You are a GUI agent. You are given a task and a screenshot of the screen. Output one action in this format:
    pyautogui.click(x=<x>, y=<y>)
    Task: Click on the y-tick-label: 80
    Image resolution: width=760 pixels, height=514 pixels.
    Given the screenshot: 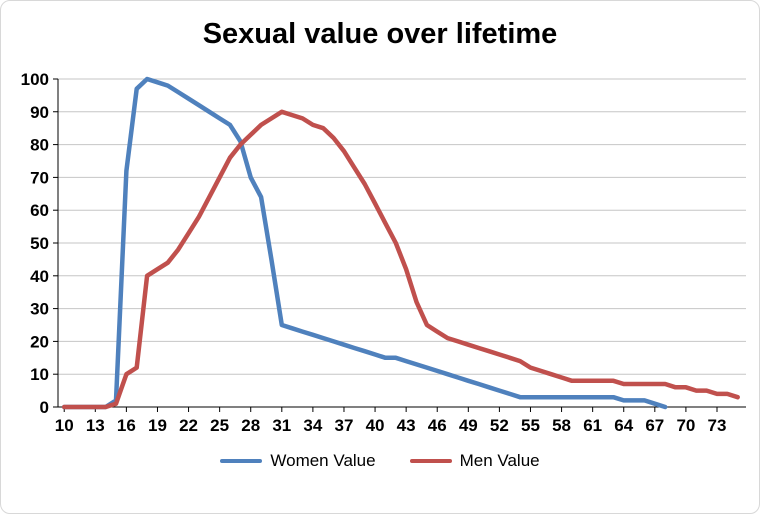 What is the action you would take?
    pyautogui.click(x=39, y=145)
    